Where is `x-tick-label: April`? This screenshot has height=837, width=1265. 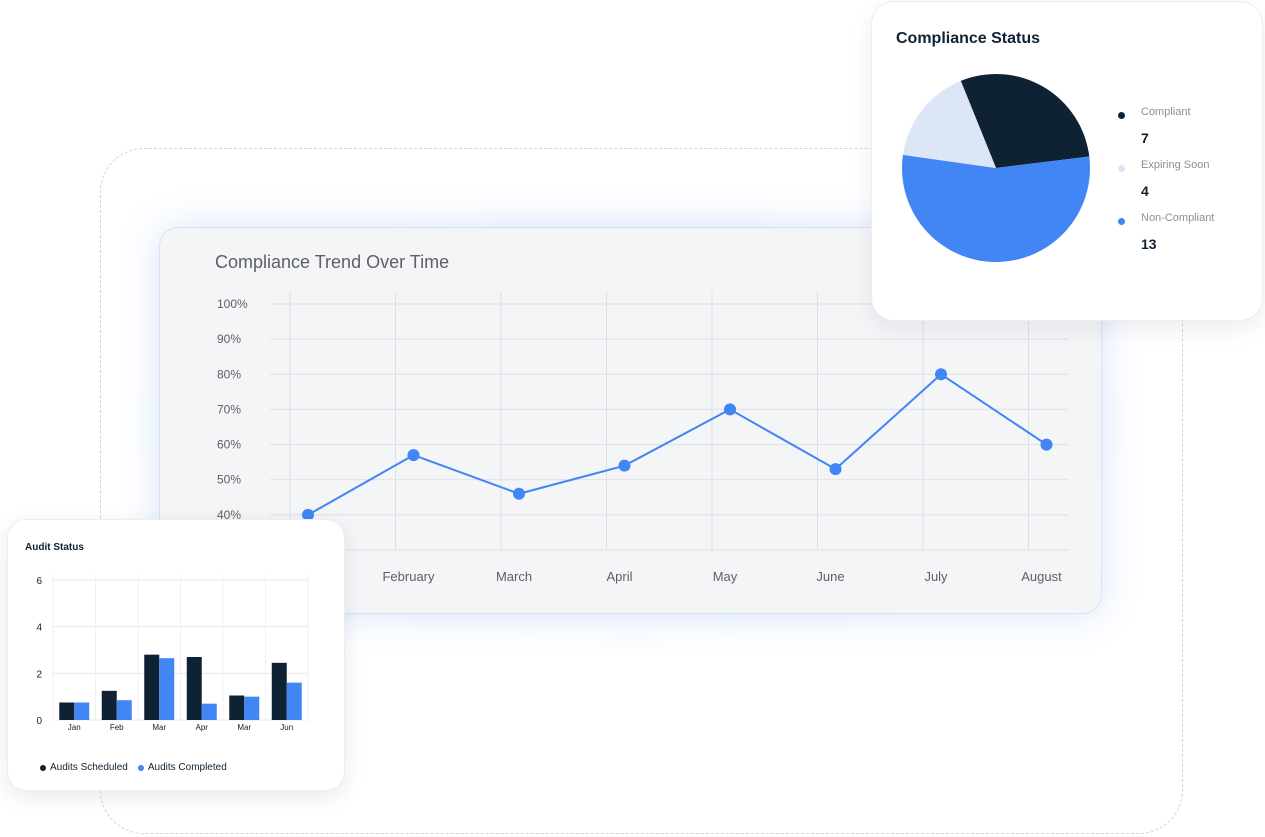 x-tick-label: April is located at coordinates (619, 576).